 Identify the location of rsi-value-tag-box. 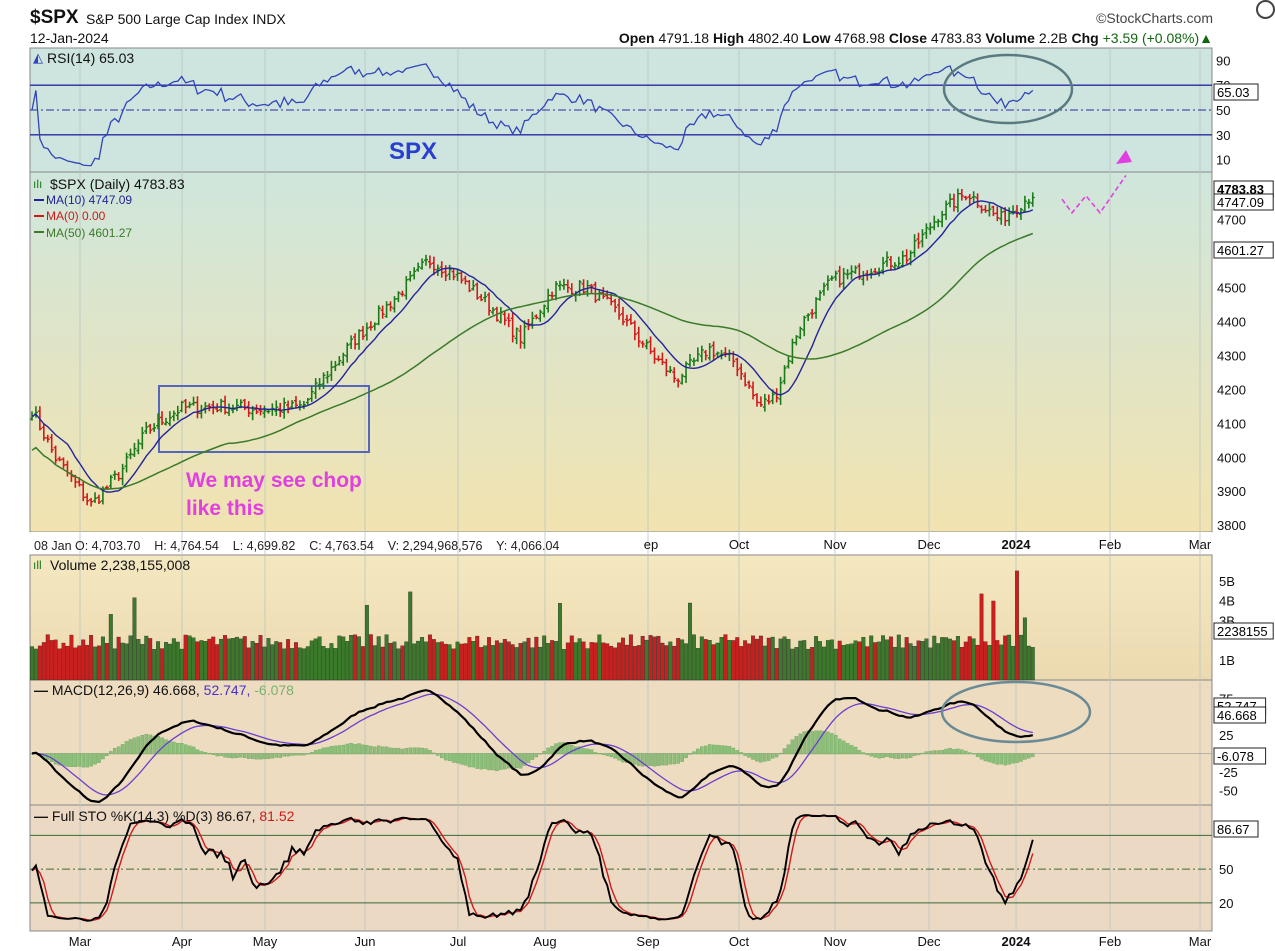
(1236, 92).